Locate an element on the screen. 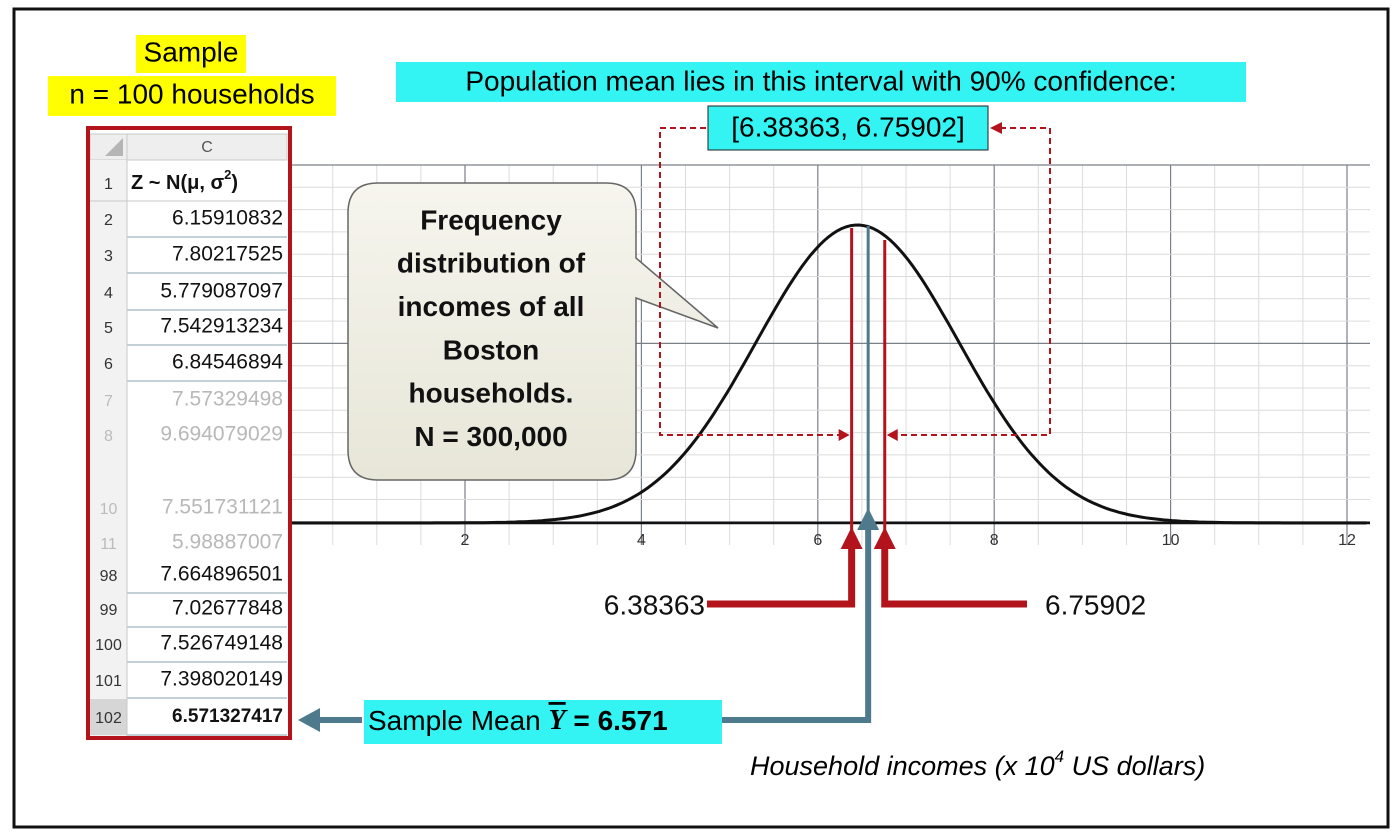 The width and height of the screenshot is (1400, 839). lower-leg is located at coordinates (781, 578).